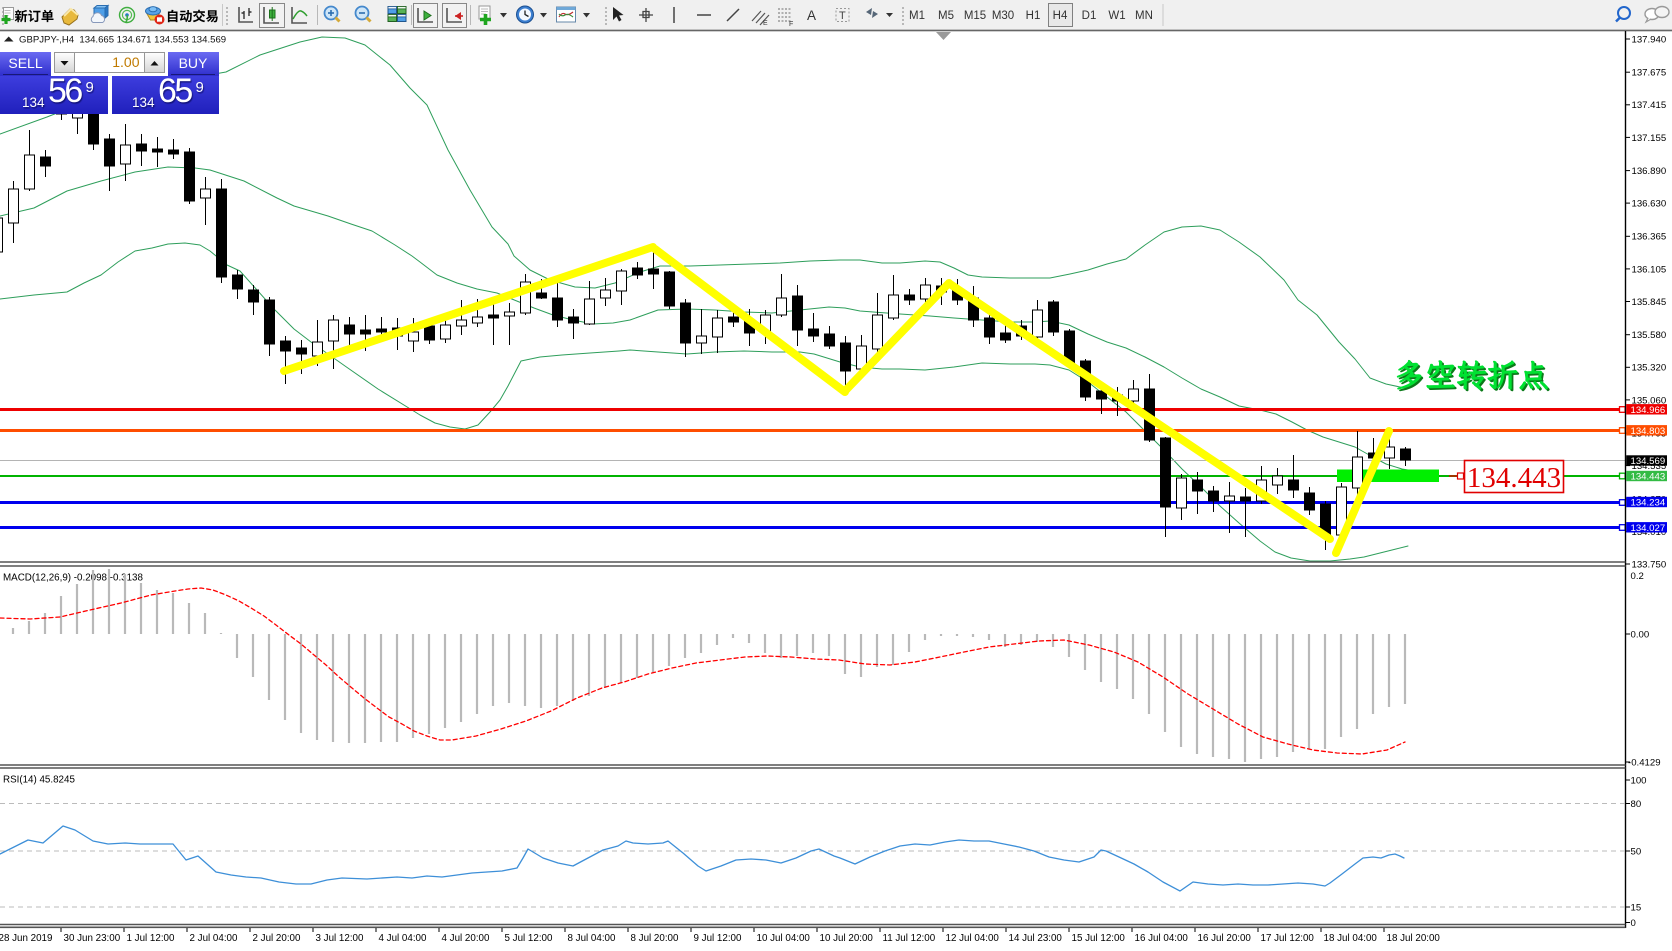 This screenshot has height=951, width=1672. I want to click on svg-text: 134.234, so click(1648, 503).